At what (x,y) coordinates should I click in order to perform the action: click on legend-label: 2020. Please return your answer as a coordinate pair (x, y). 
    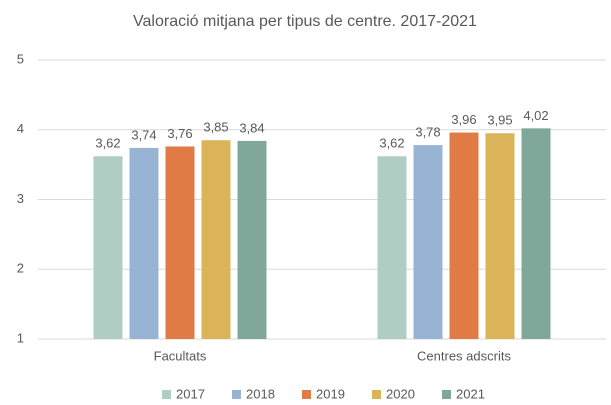
    Looking at the image, I should click on (400, 393).